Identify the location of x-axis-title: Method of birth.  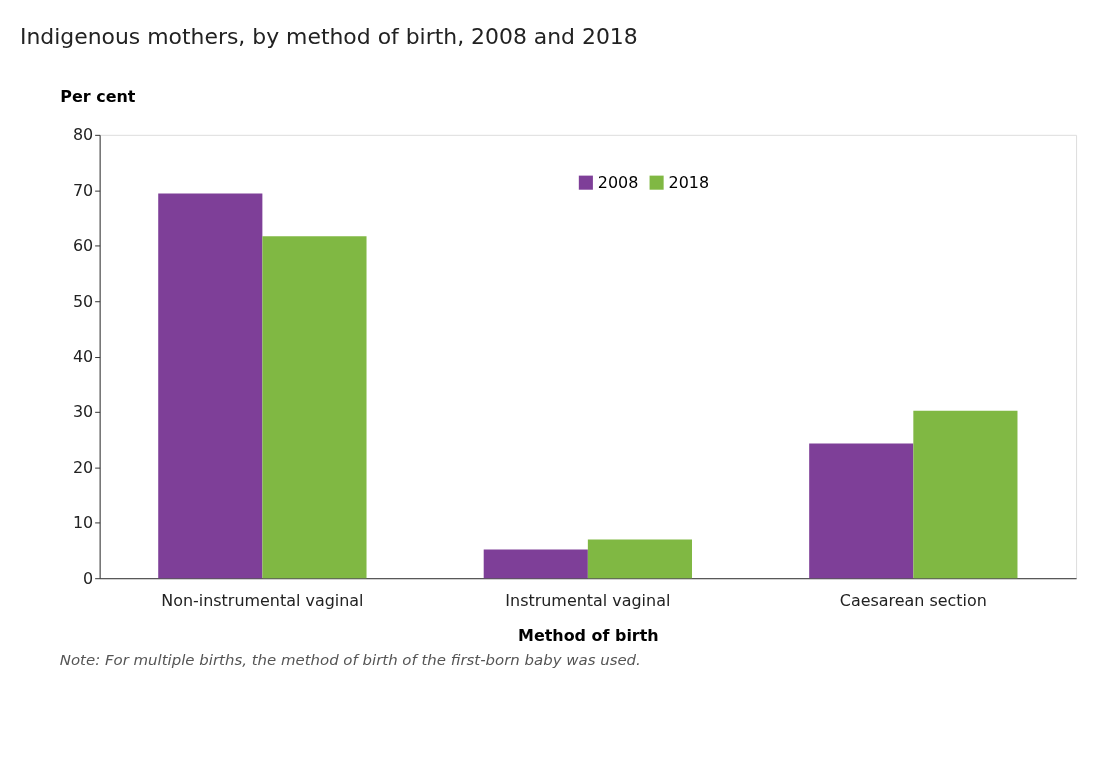
(588, 636).